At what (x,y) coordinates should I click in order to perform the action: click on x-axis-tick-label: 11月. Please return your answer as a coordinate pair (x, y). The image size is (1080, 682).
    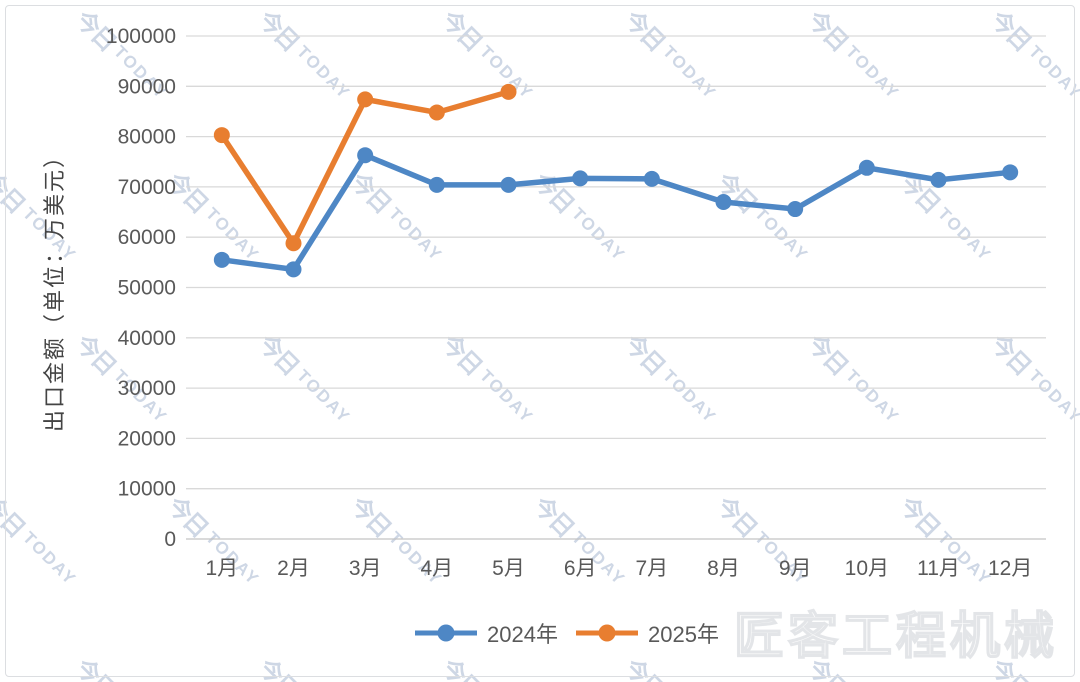
    Looking at the image, I should click on (938, 568).